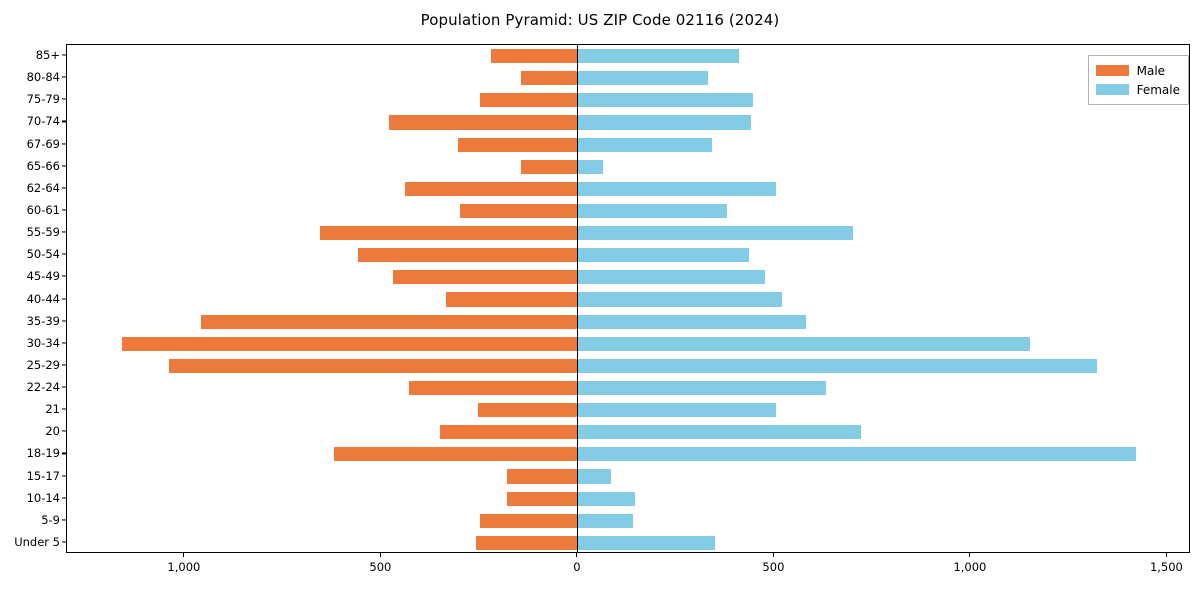 The image size is (1200, 600). What do you see at coordinates (43, 342) in the screenshot?
I see `y-tick-label: 30-34` at bounding box center [43, 342].